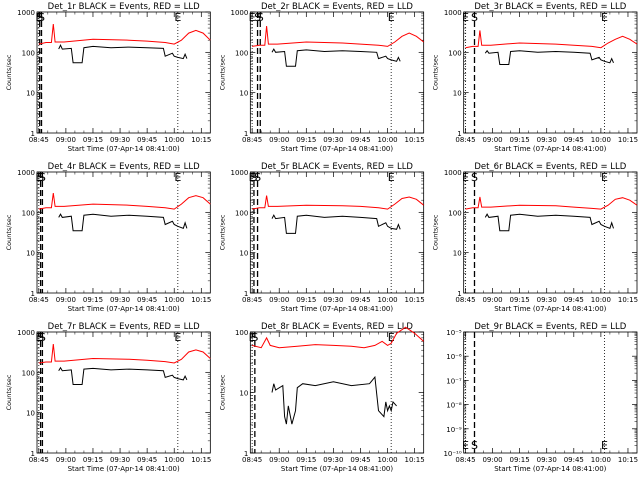 The image size is (640, 480). Describe the element at coordinates (337, 167) in the screenshot. I see `panel-title: Det_5r BLACK = Events, RED = LLD` at that location.